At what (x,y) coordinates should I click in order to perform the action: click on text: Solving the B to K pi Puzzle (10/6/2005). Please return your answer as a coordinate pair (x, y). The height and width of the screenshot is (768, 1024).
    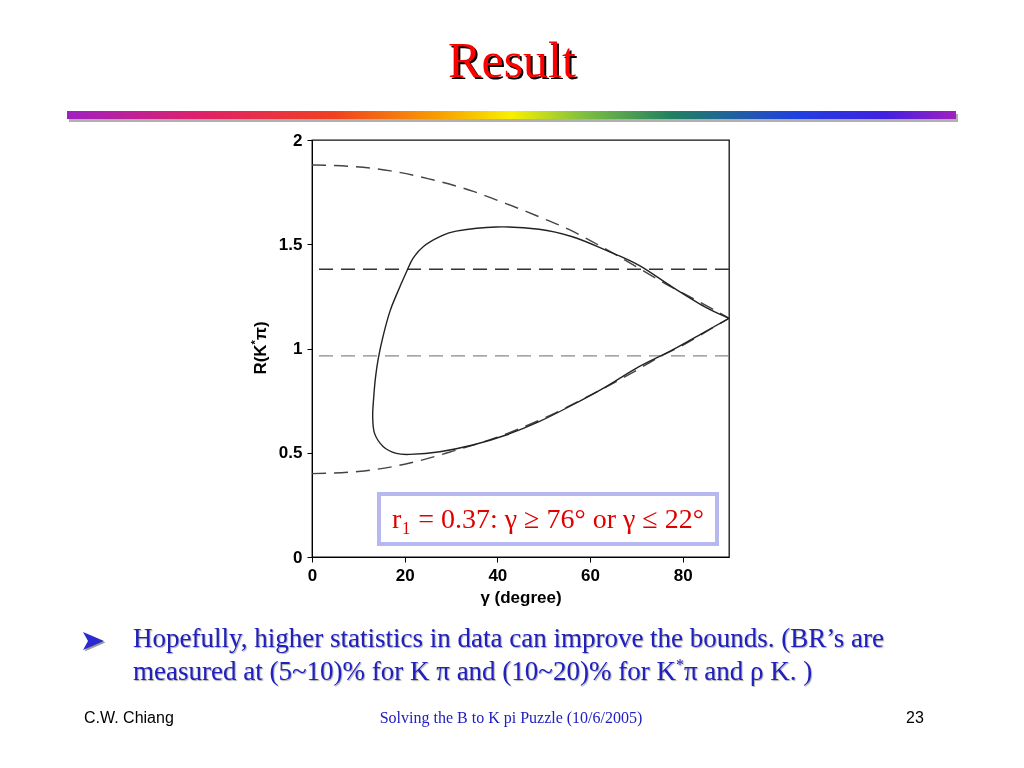
    Looking at the image, I should click on (511, 718).